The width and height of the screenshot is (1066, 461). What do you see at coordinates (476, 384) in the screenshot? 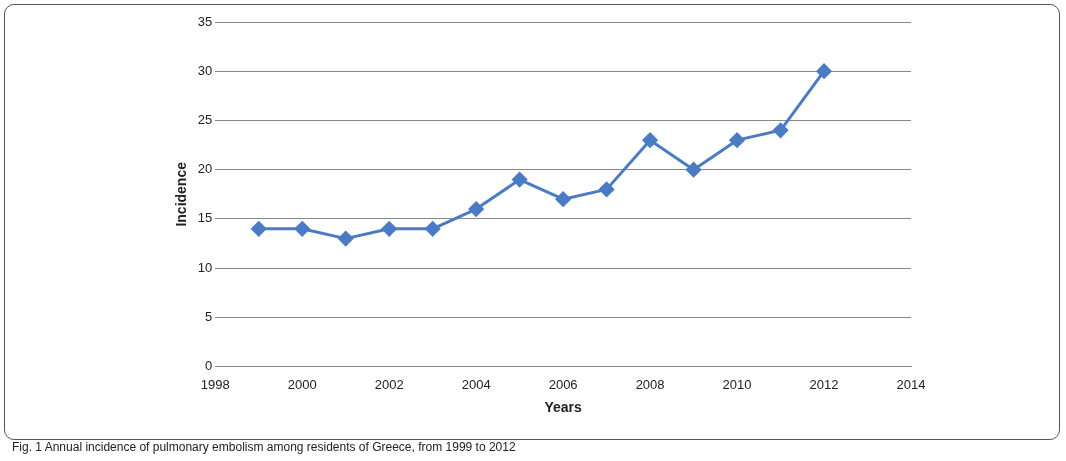
I see `x-tick-label: 2004` at bounding box center [476, 384].